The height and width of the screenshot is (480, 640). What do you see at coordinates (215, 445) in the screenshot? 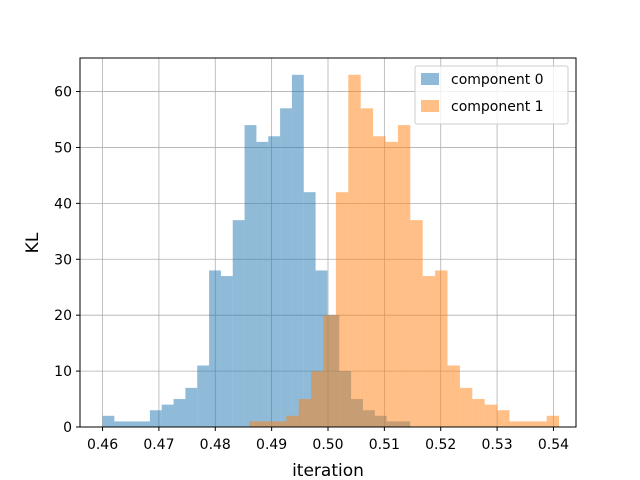
I see `x-tick-label: 0.48` at bounding box center [215, 445].